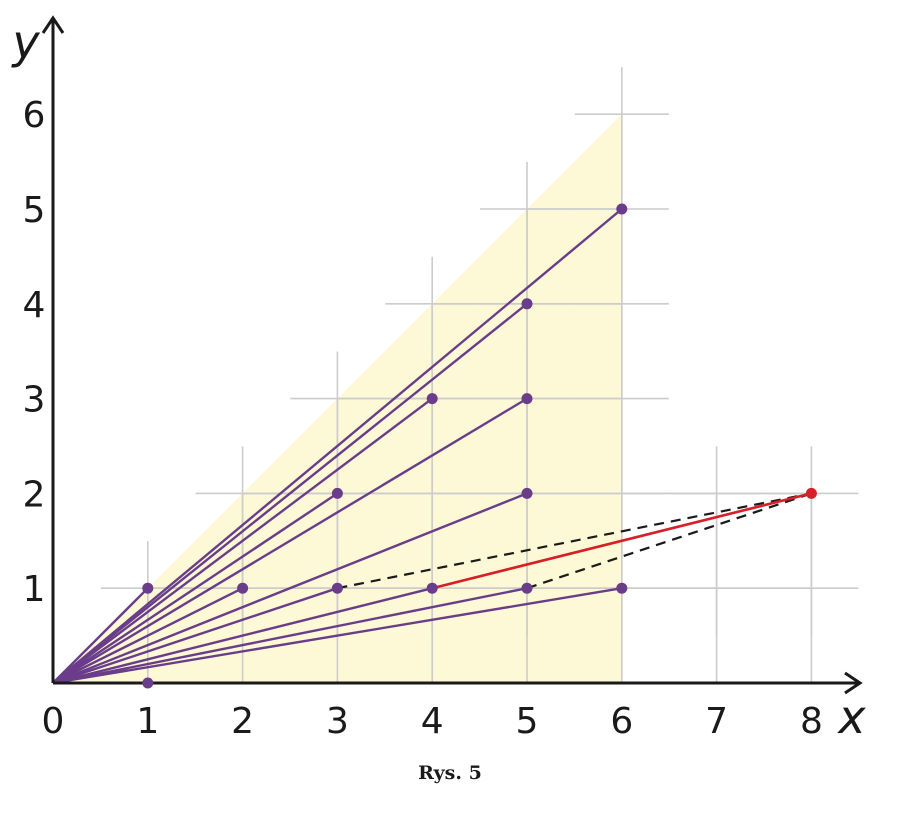 The width and height of the screenshot is (900, 816). Describe the element at coordinates (853, 683) in the screenshot. I see `x-axis-arrow` at that location.